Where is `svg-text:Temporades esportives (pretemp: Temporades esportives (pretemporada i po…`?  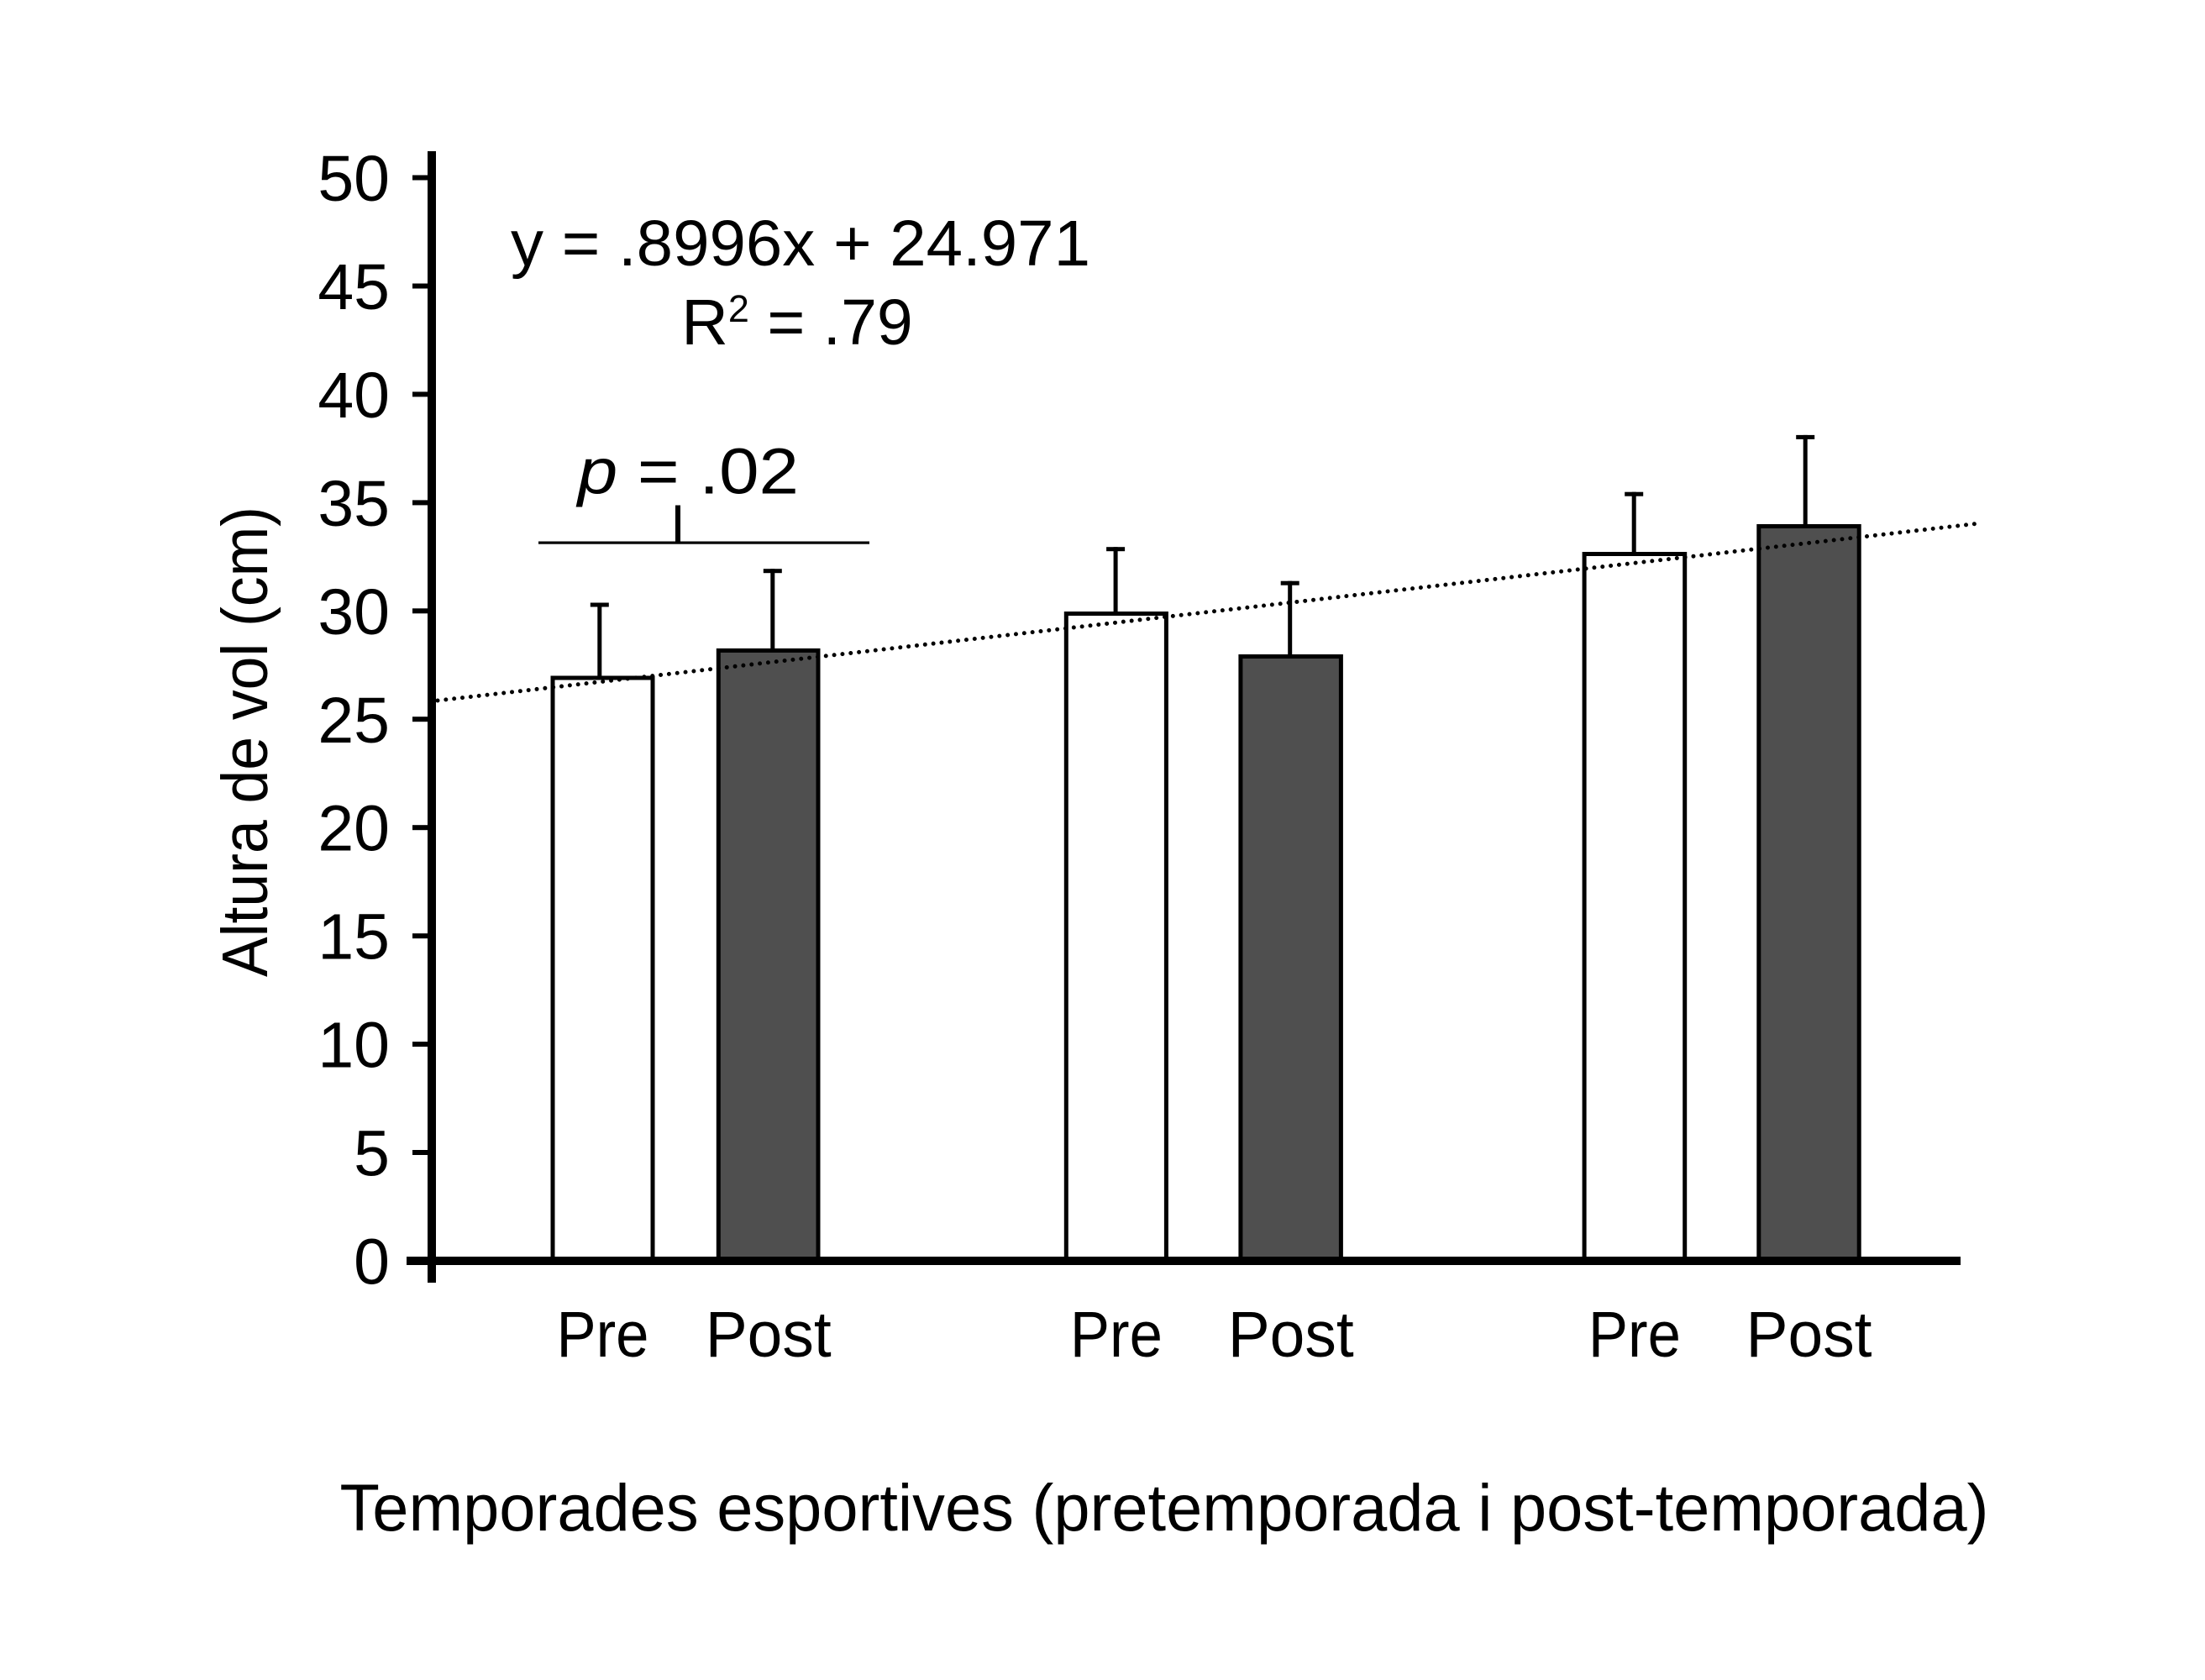 svg-text:Temporades esportives (pretemp: Temporades esportives (pretemporada i po… is located at coordinates (1164, 1507).